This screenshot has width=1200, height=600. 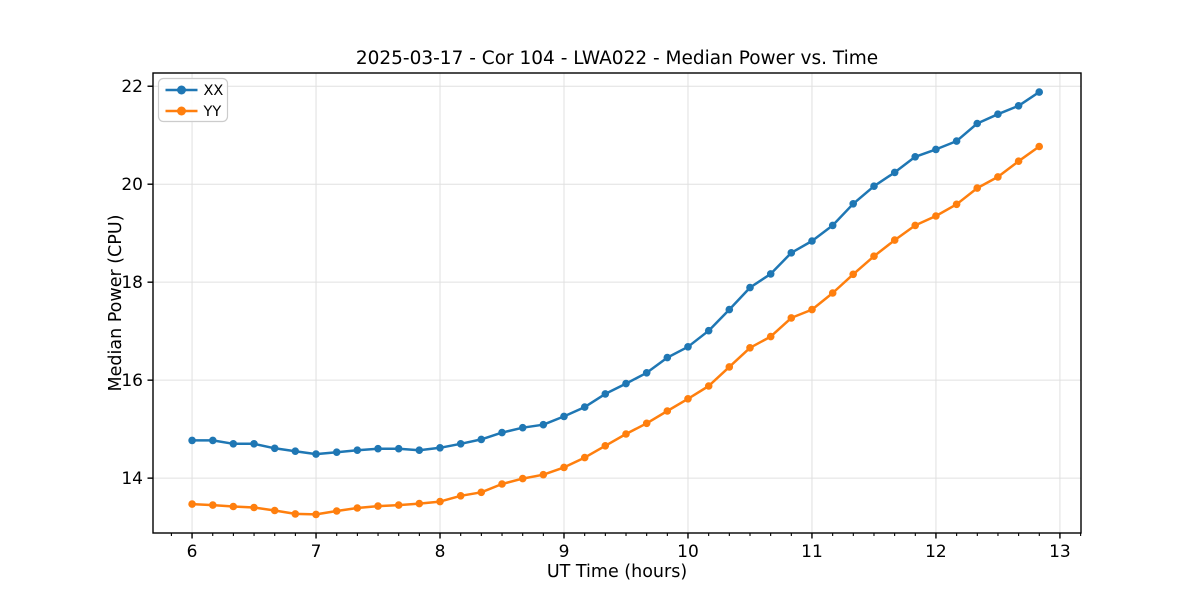 What do you see at coordinates (617, 572) in the screenshot?
I see `x-axis-label: UT Time (hours)` at bounding box center [617, 572].